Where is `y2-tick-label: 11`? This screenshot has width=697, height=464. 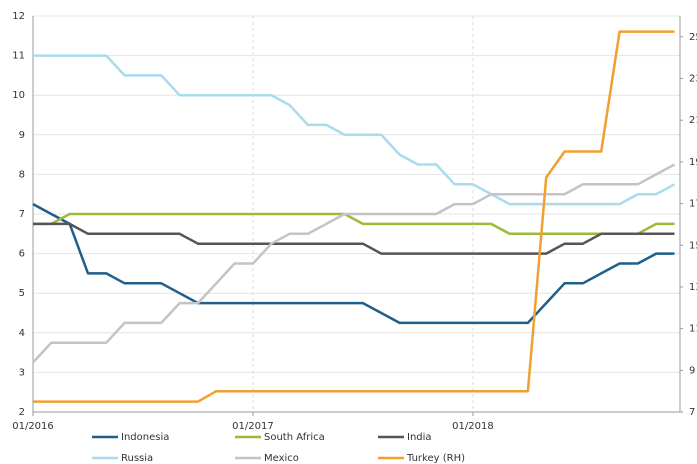
y2-tick-label: 11 is located at coordinates (693, 329).